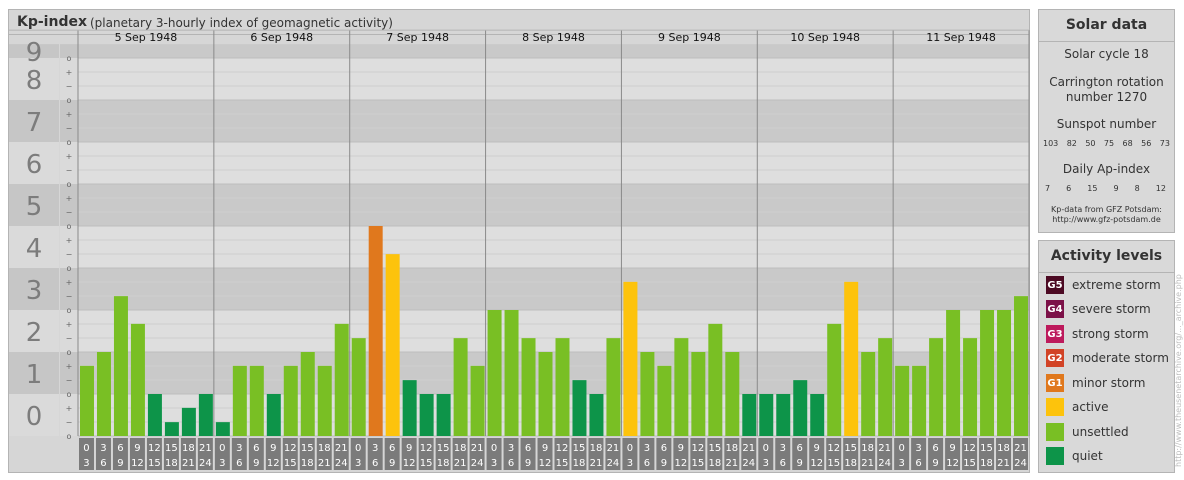 The image size is (1184, 480). What do you see at coordinates (1110, 334) in the screenshot?
I see `legend-label: strong storm` at bounding box center [1110, 334].